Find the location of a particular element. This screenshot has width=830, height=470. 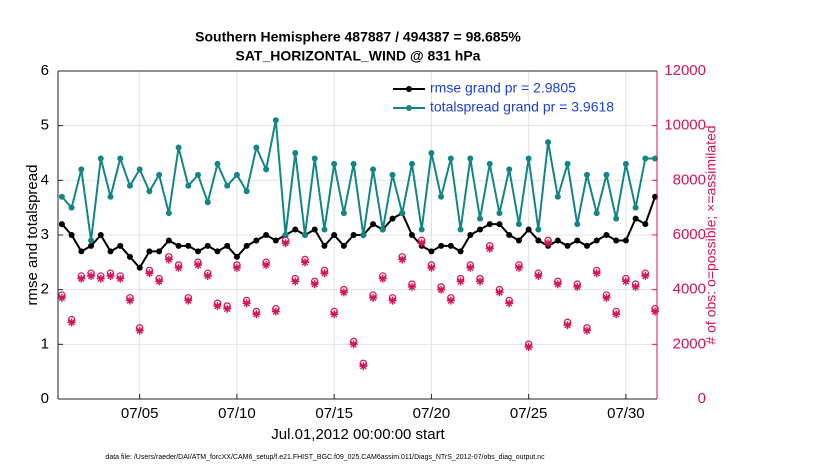

y-tick-label: 1 is located at coordinates (45, 343).